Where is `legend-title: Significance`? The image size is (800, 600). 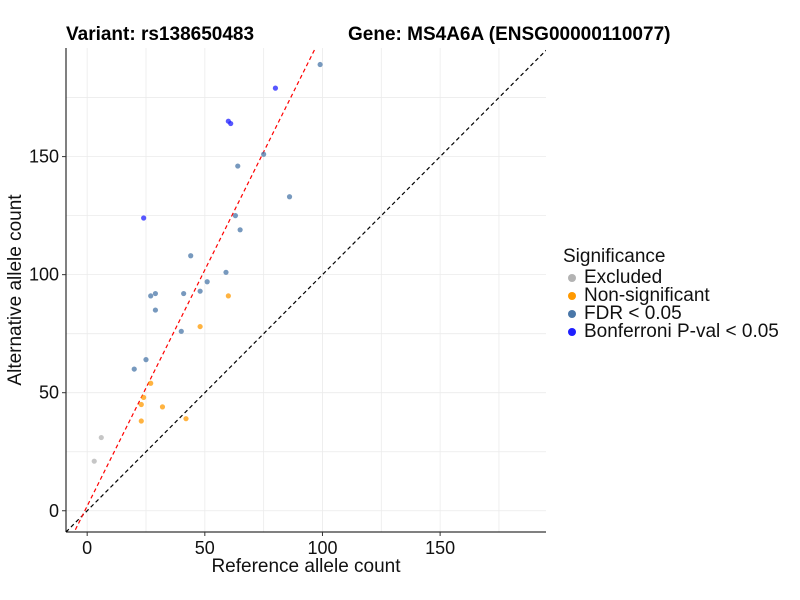 legend-title: Significance is located at coordinates (614, 256).